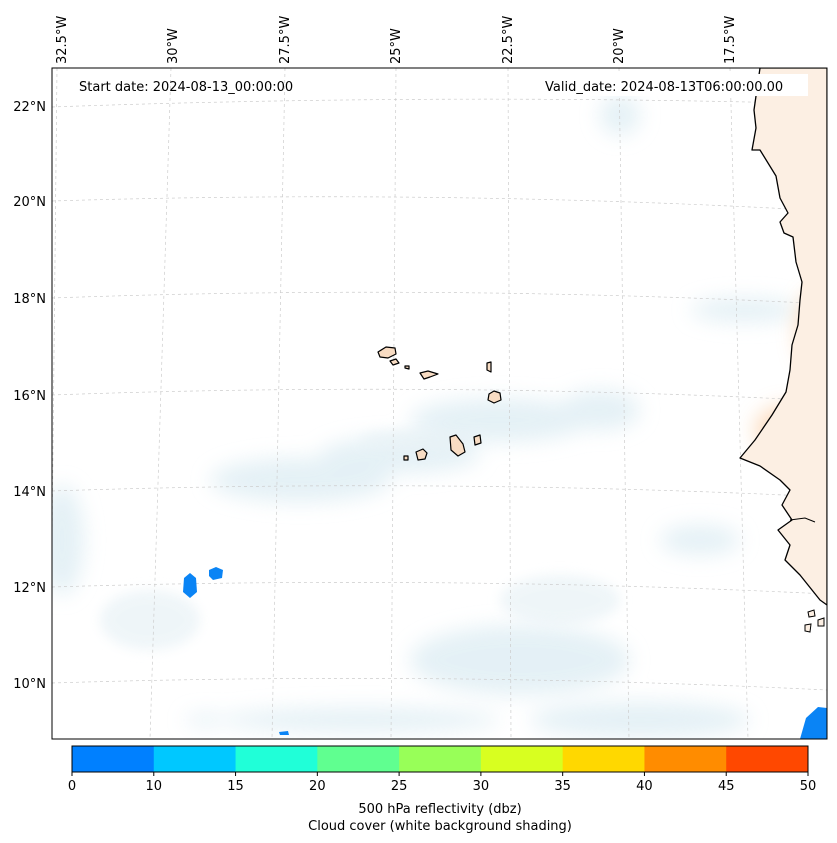 The width and height of the screenshot is (837, 843). What do you see at coordinates (429, 375) in the screenshot?
I see `island-sao-nicolau` at bounding box center [429, 375].